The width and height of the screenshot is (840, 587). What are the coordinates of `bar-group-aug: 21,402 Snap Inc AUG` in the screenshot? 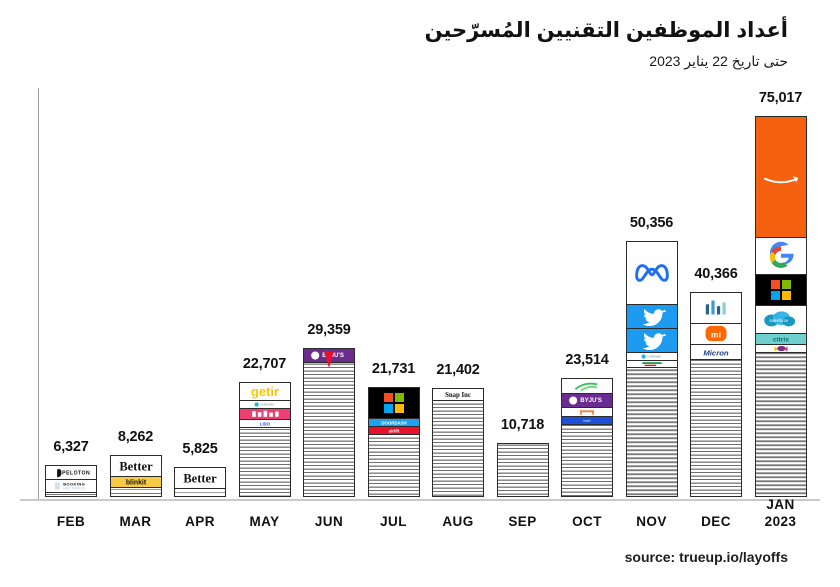 It's located at (458, 445).